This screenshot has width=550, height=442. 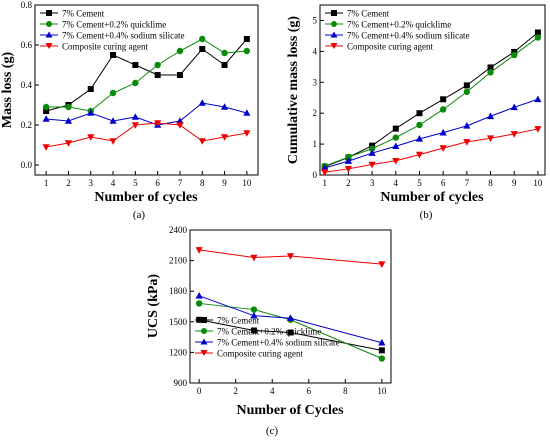 I want to click on panel-c-ytick-label: 1200, so click(x=178, y=352).